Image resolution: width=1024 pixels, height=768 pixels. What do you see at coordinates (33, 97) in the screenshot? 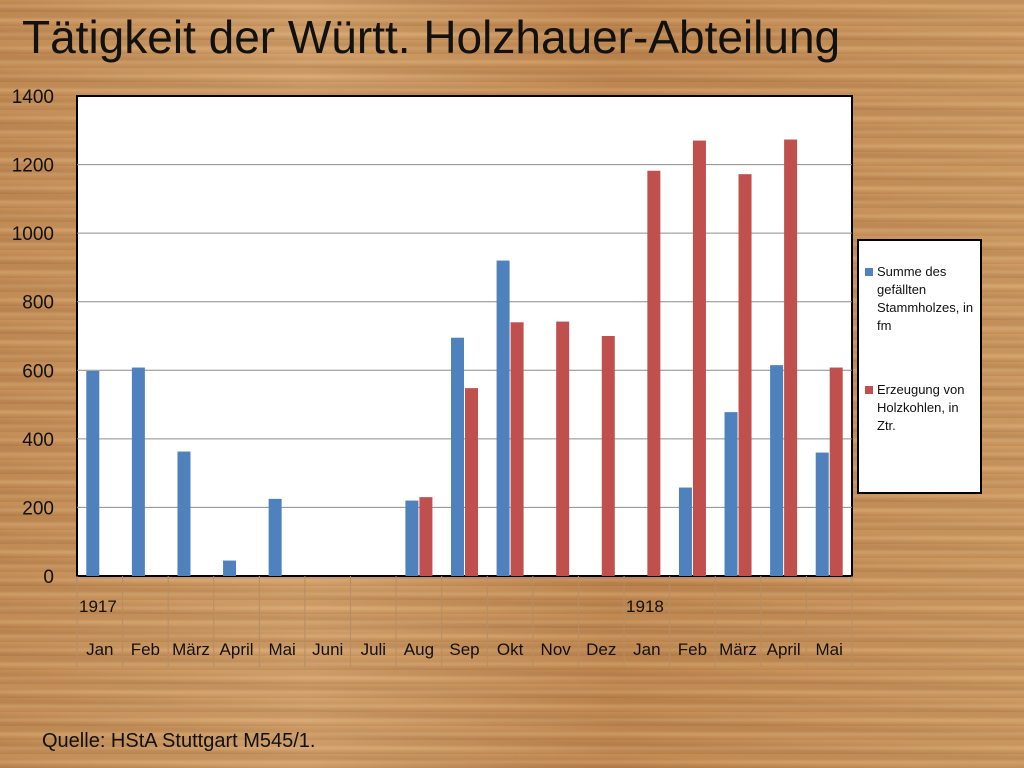
I see `y-tick-label: 1400` at bounding box center [33, 97].